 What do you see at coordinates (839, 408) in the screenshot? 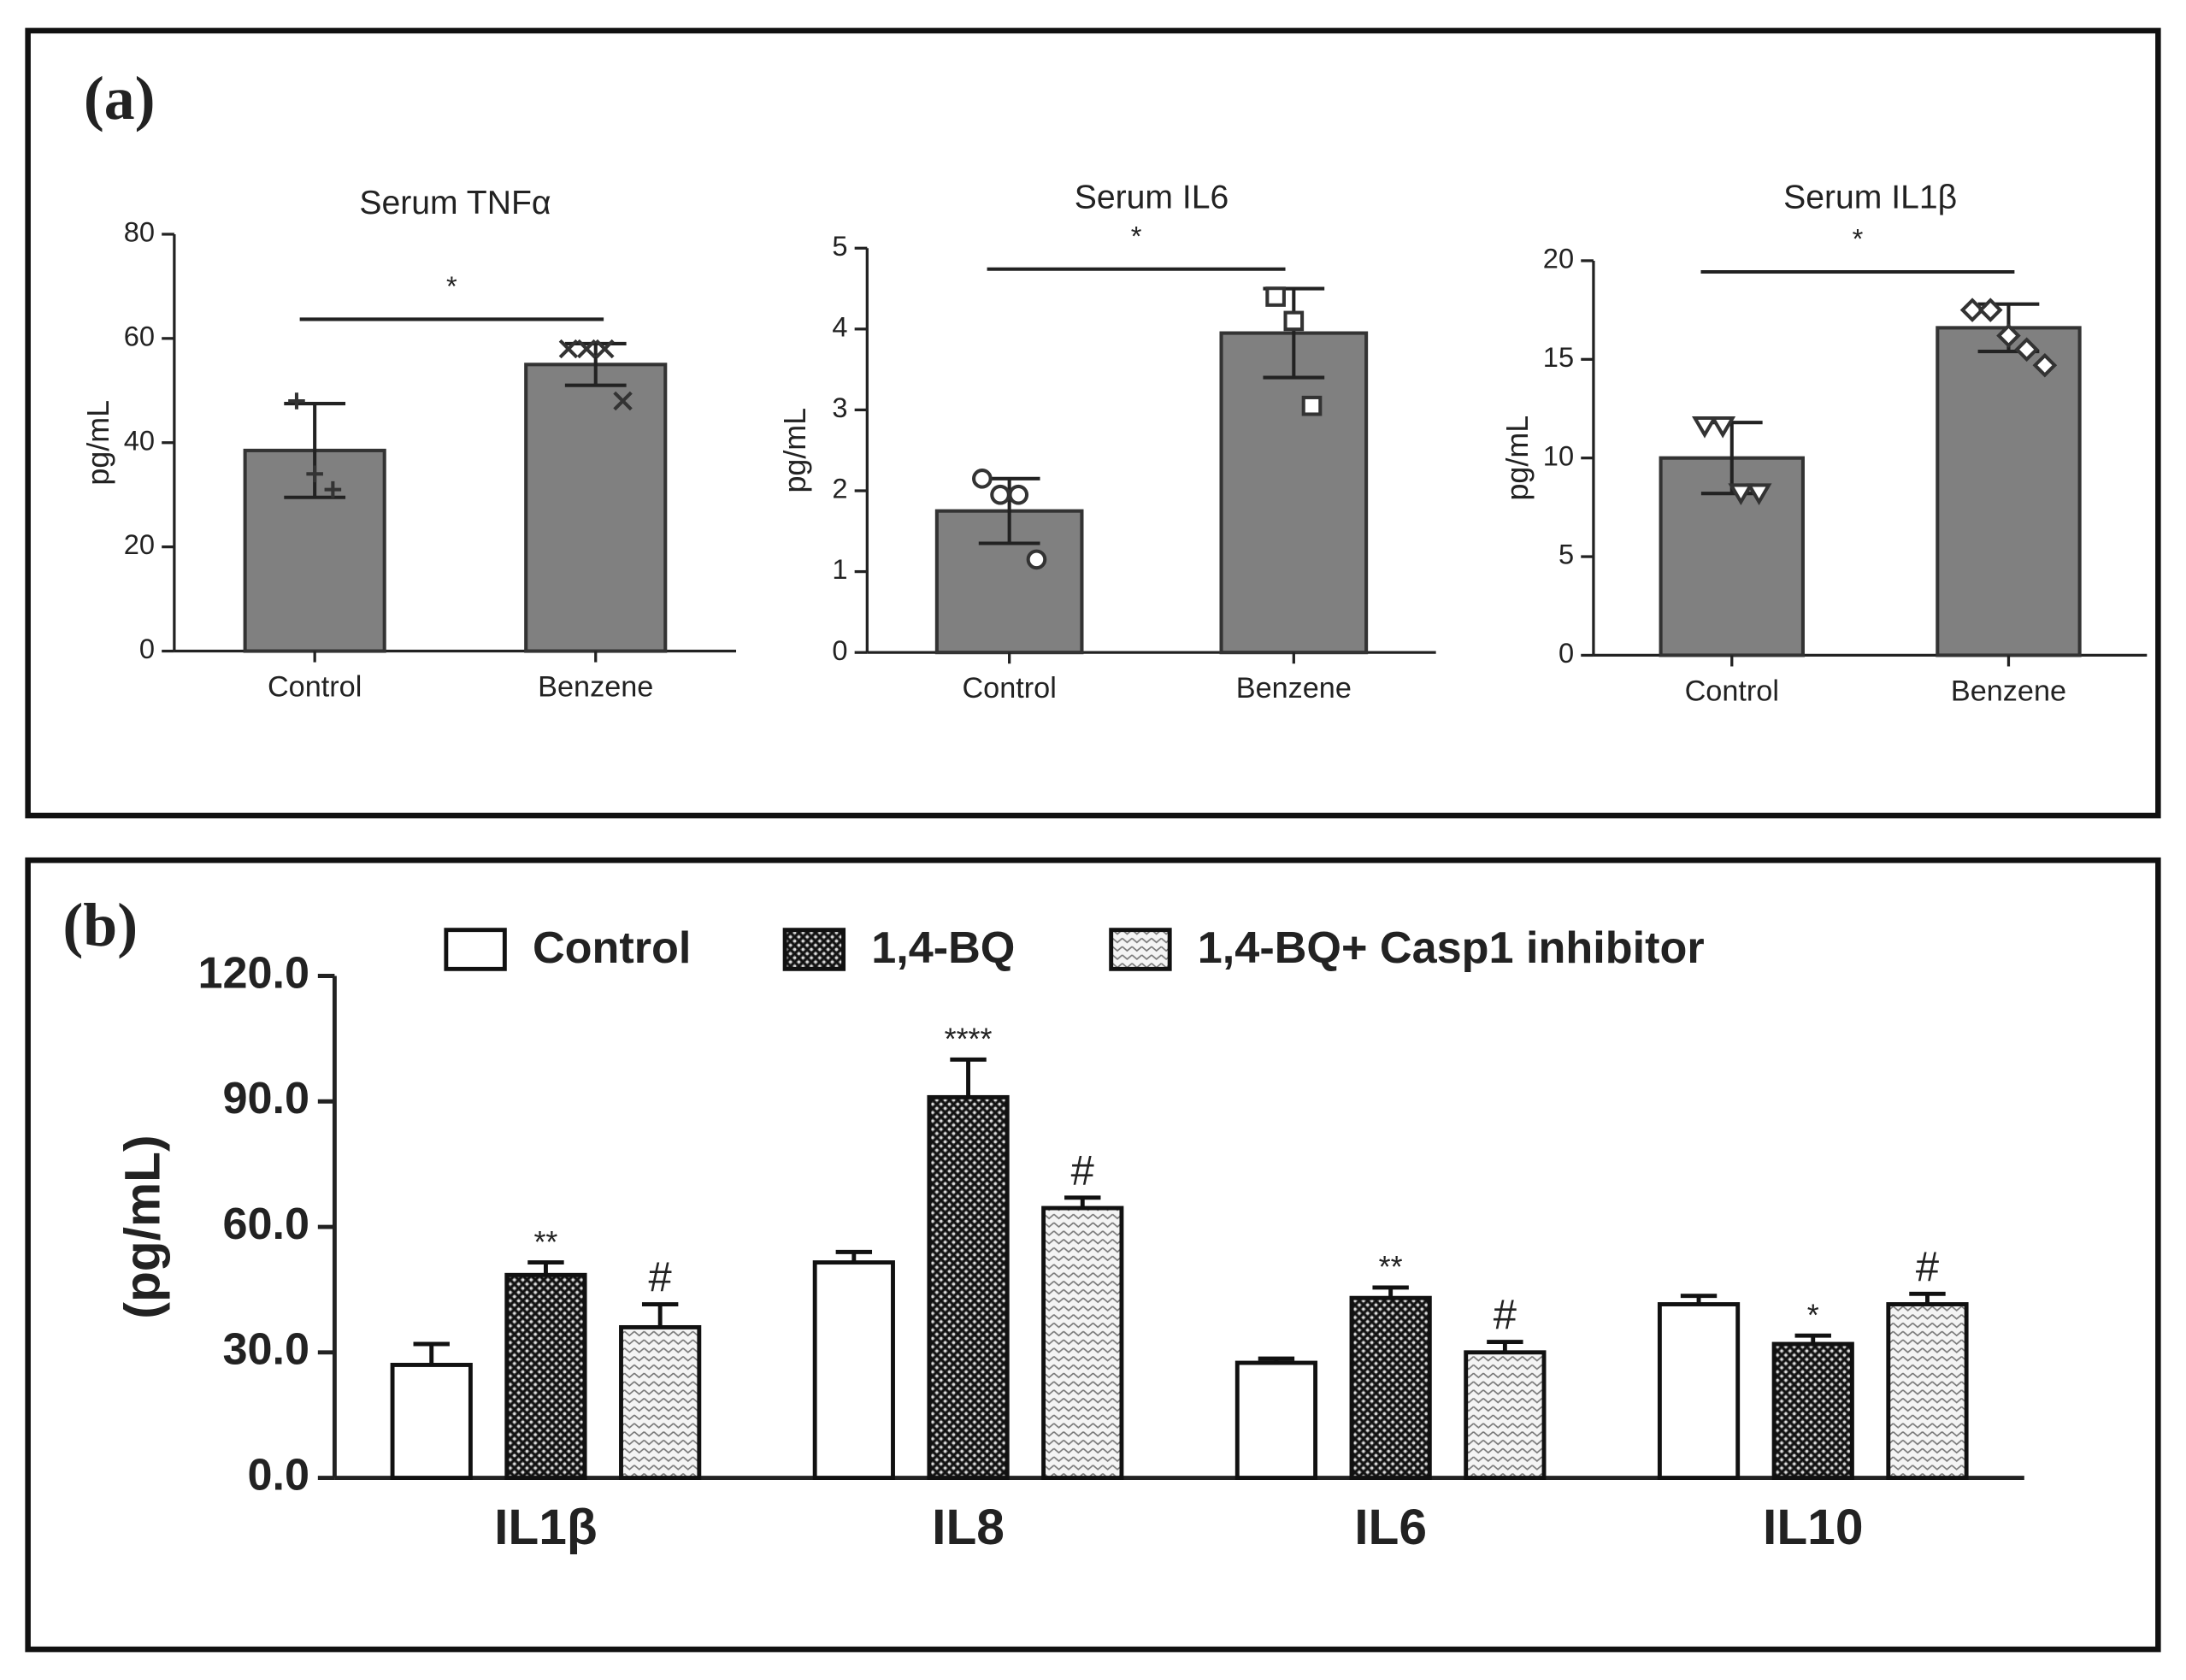
I see `y-tick-label: 3` at bounding box center [839, 408].